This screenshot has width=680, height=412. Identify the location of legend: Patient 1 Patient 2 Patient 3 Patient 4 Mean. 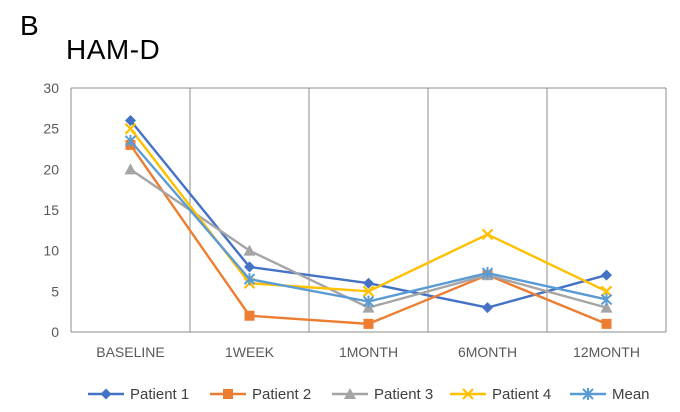
(369, 394).